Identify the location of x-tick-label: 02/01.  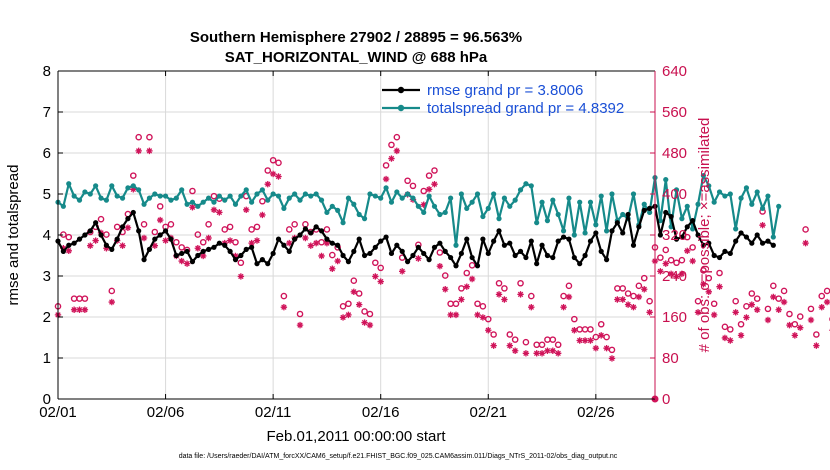
(58, 412).